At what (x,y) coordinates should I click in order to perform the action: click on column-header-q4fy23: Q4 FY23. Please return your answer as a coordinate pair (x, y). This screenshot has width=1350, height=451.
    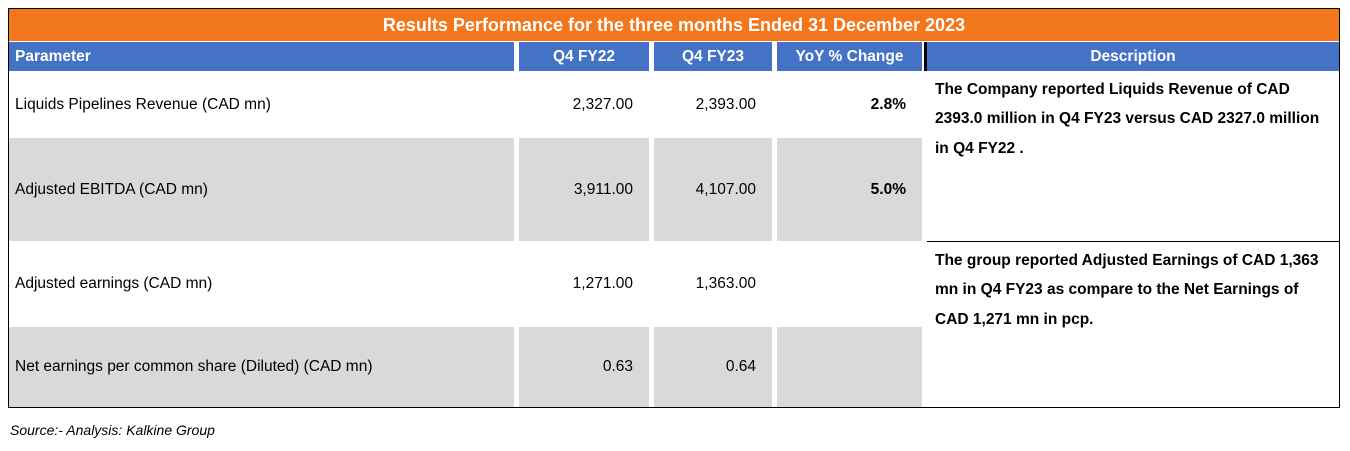
    Looking at the image, I should click on (713, 56).